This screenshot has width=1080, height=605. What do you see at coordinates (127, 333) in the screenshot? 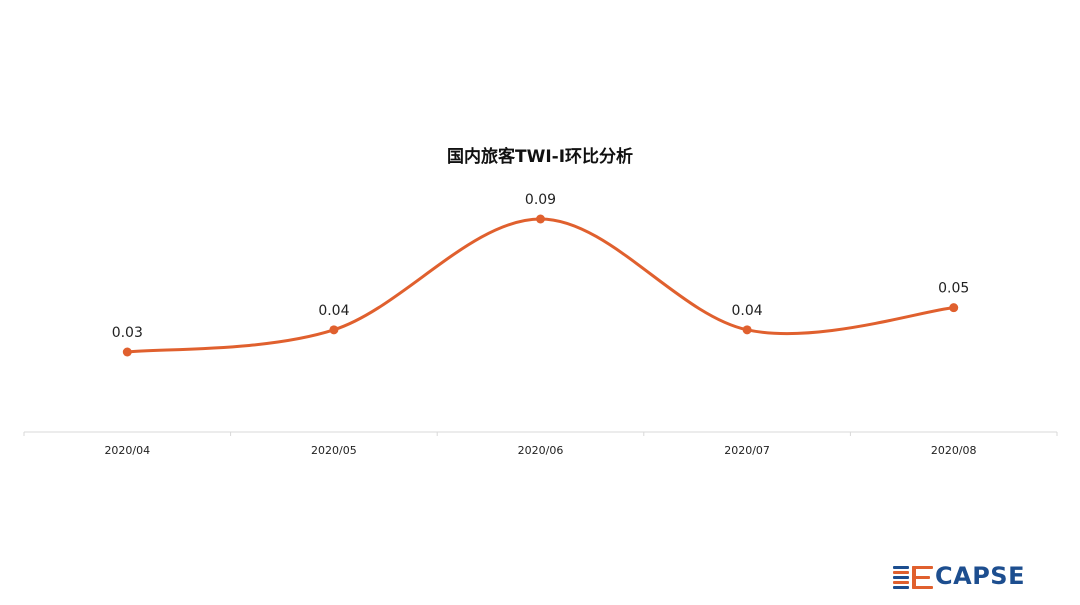
I see `data-label: 0.03` at bounding box center [127, 333].